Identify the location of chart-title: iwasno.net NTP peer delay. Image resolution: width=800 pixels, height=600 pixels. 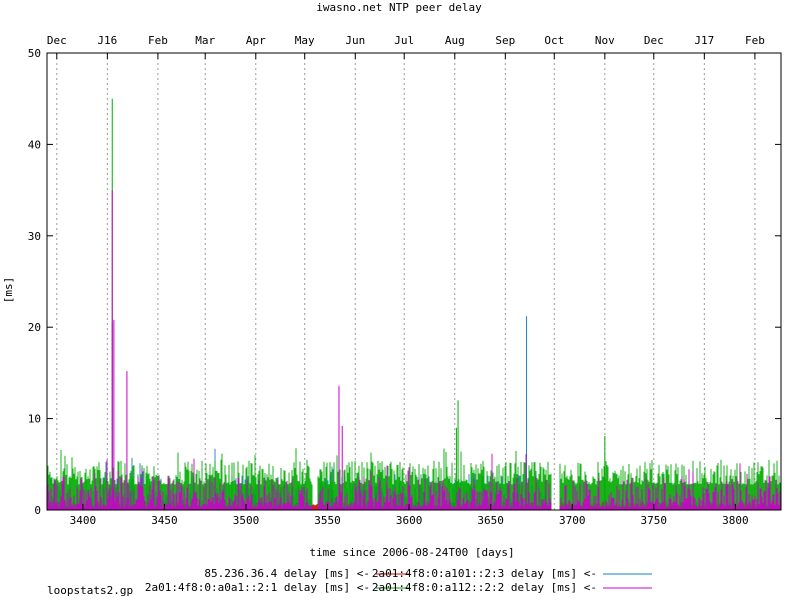
(399, 7).